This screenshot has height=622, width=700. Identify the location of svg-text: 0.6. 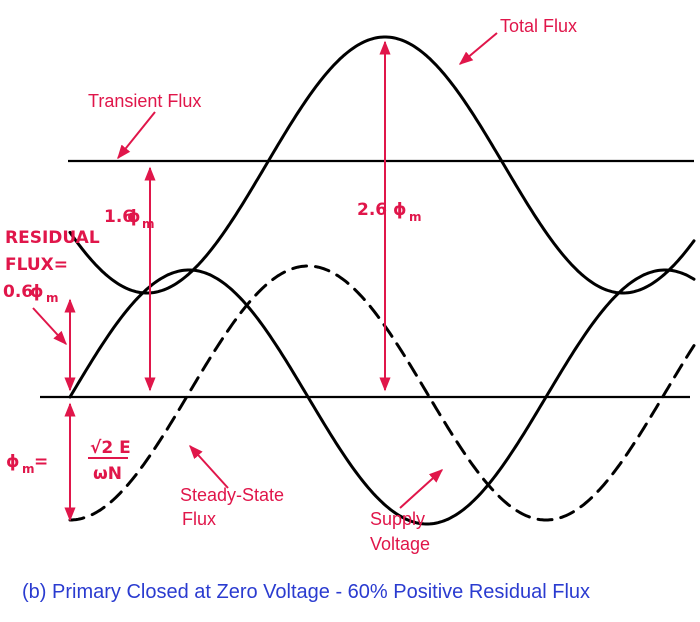
(18, 292).